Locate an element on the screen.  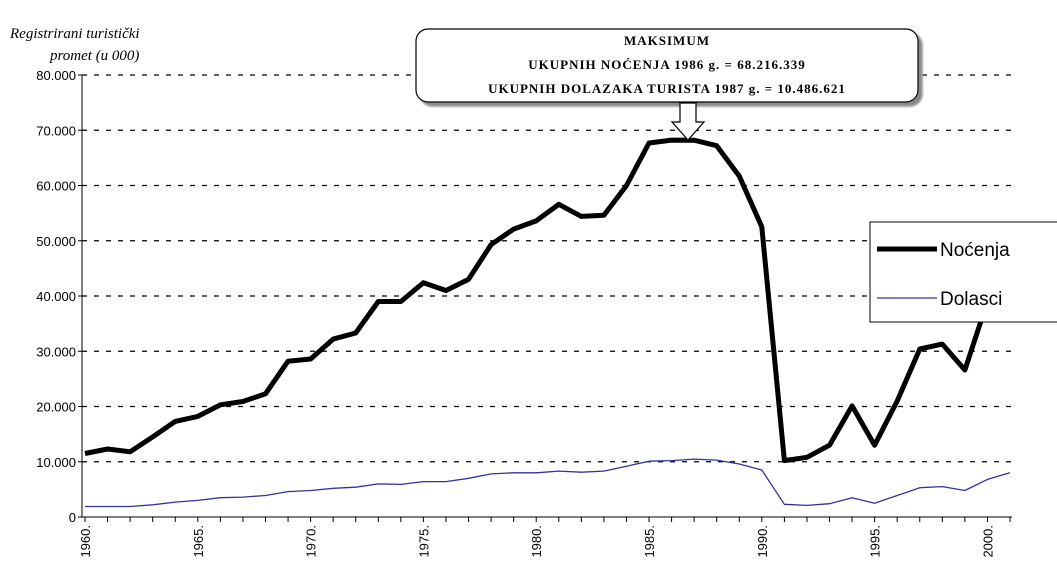
y-axis-label: Registrirani turistički is located at coordinates (74, 34).